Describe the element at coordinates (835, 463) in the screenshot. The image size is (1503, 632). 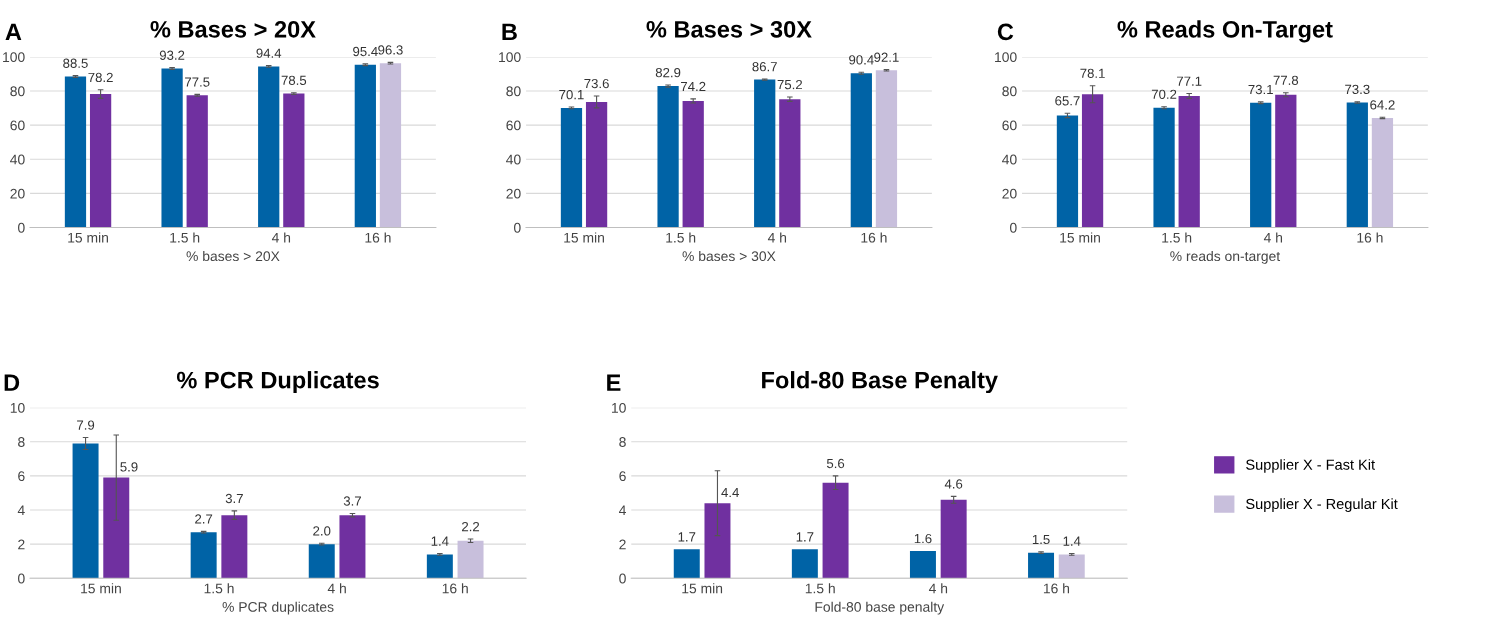
I see `data-label: 5.6` at that location.